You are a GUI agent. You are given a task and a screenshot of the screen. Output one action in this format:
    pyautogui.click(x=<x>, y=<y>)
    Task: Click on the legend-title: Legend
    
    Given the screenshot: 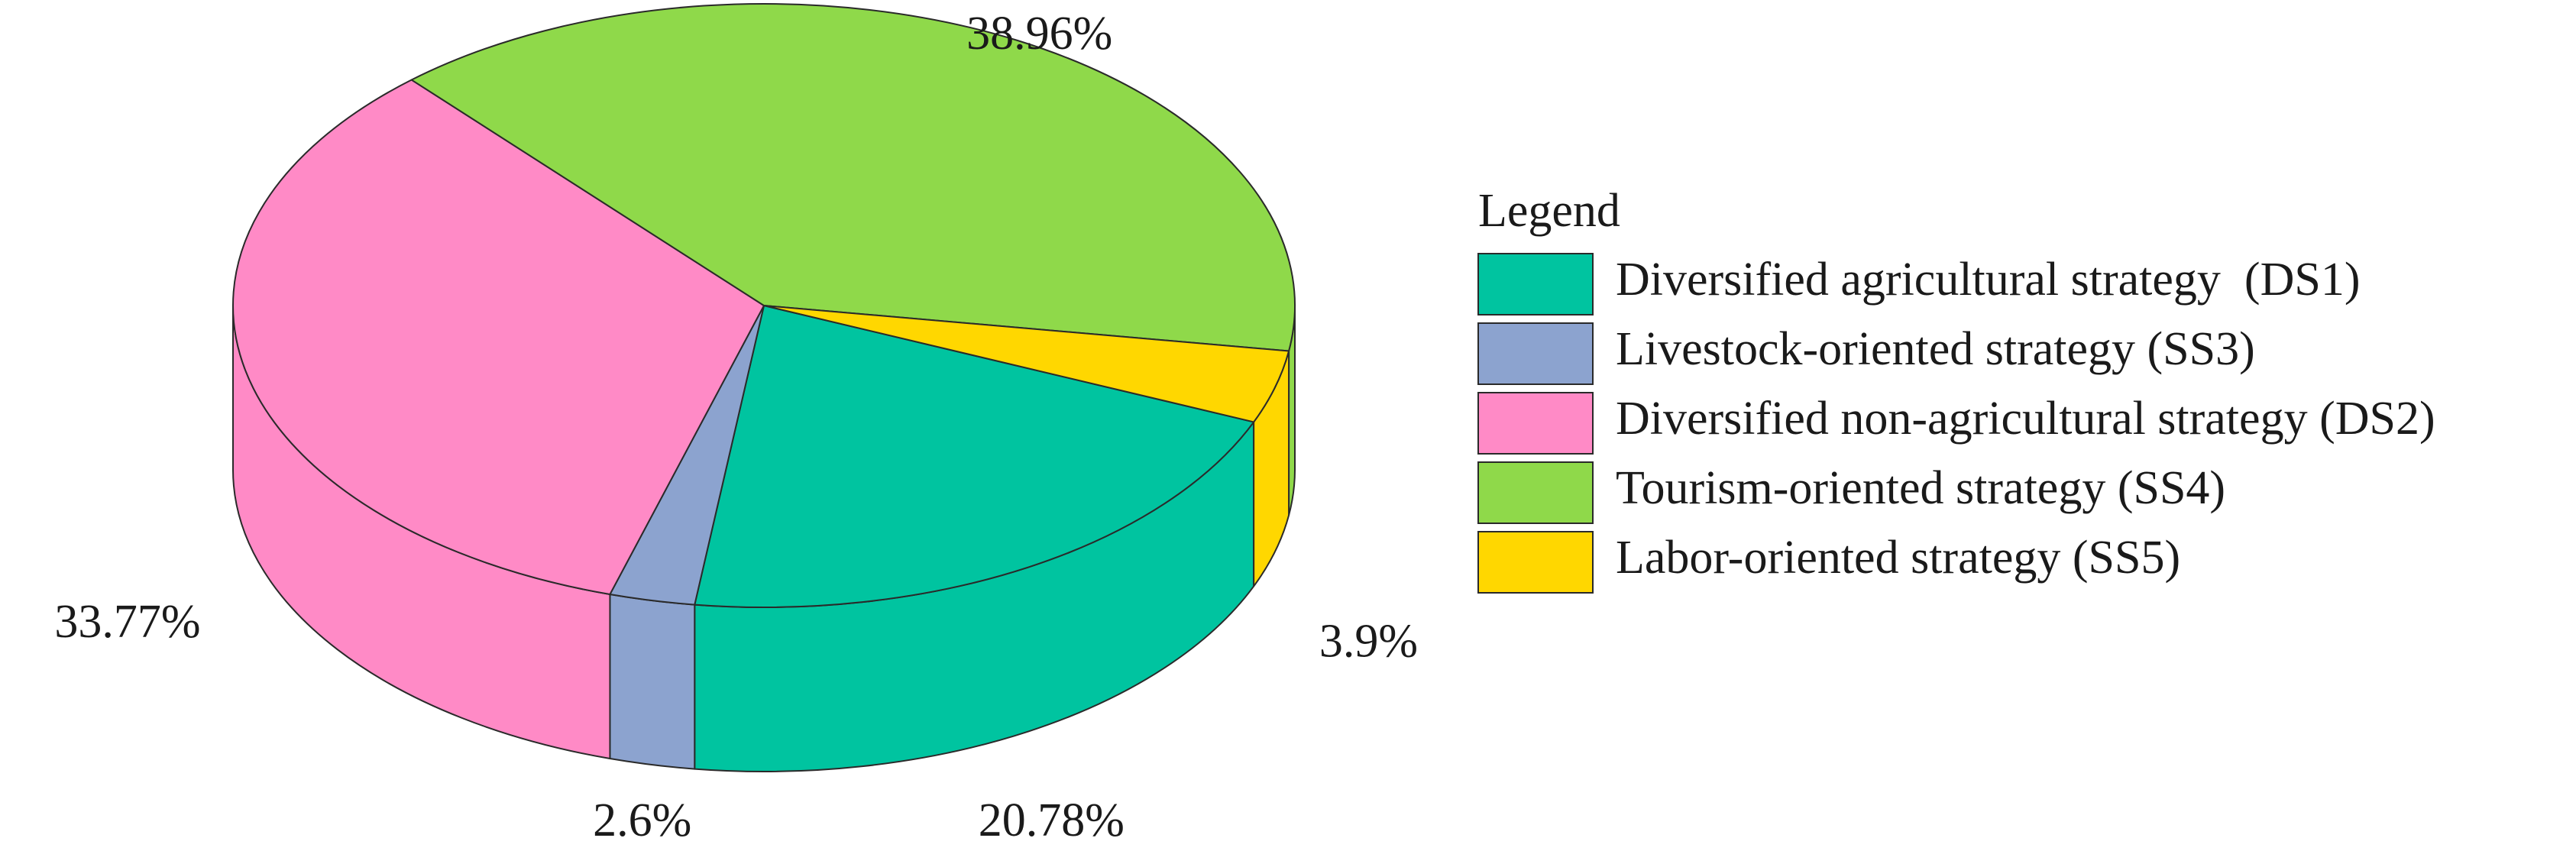 What is the action you would take?
    pyautogui.click(x=1549, y=211)
    